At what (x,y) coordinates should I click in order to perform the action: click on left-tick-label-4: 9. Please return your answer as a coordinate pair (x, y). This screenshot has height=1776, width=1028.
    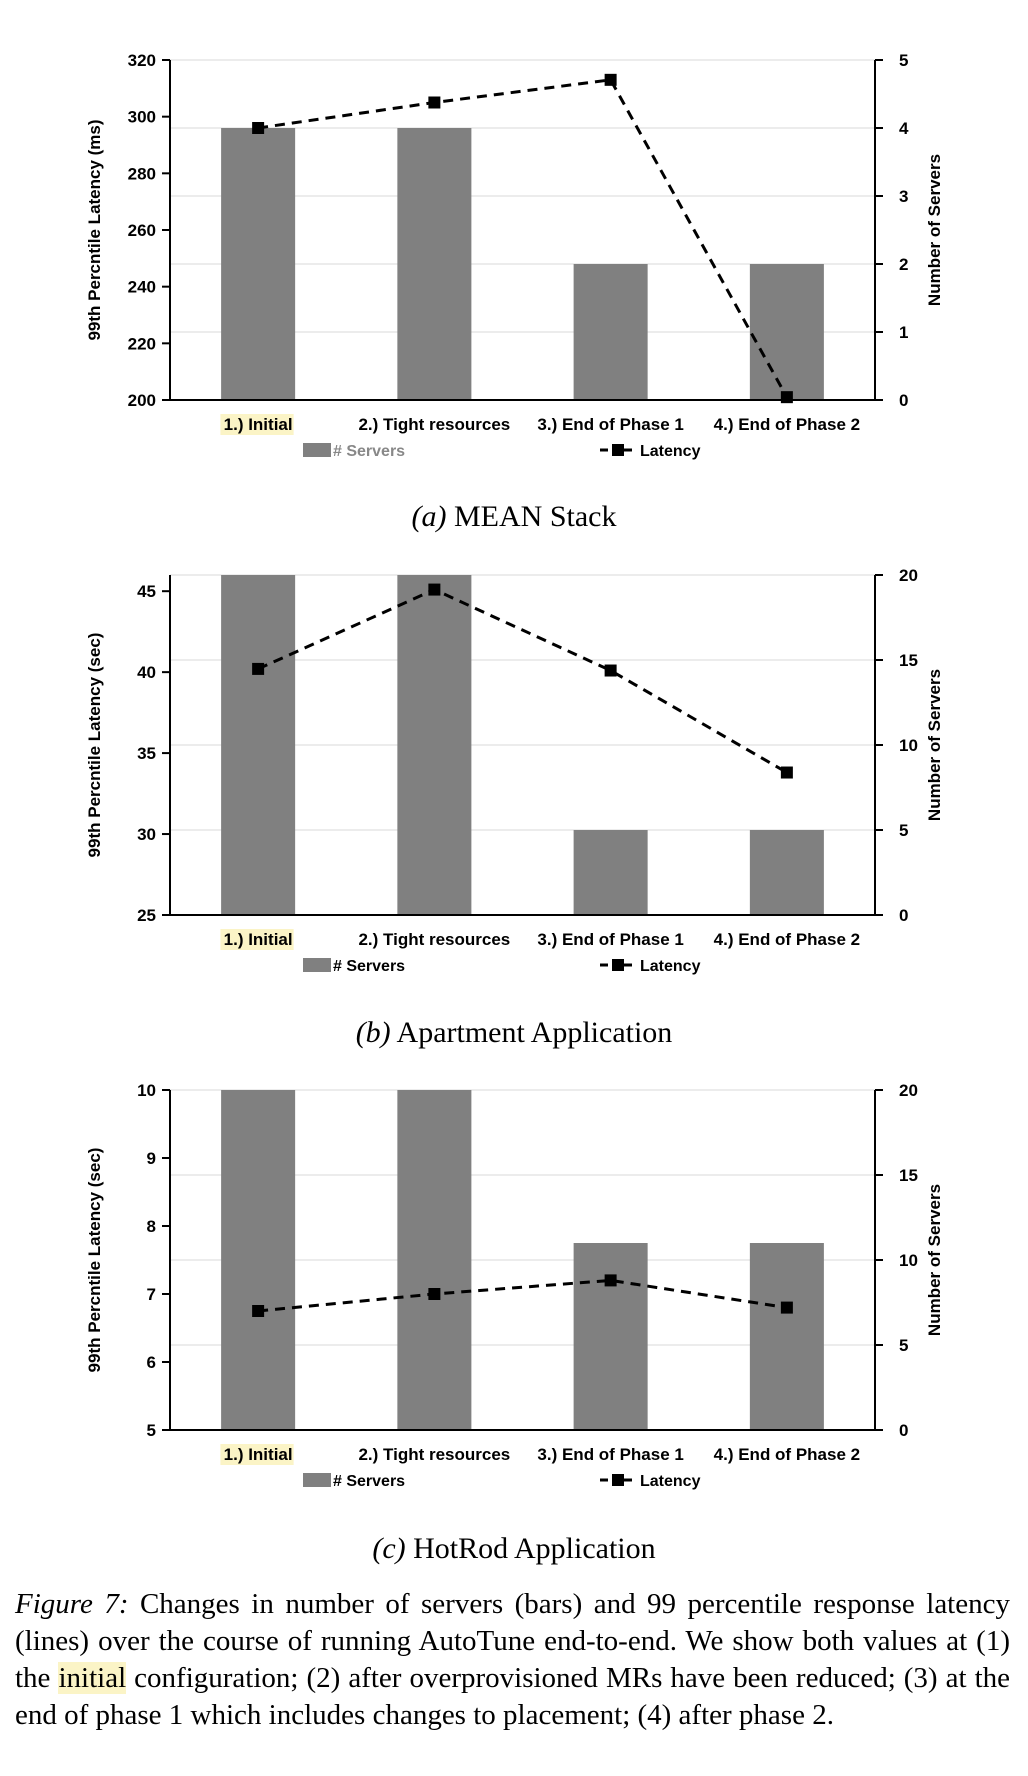
    Looking at the image, I should click on (151, 1158).